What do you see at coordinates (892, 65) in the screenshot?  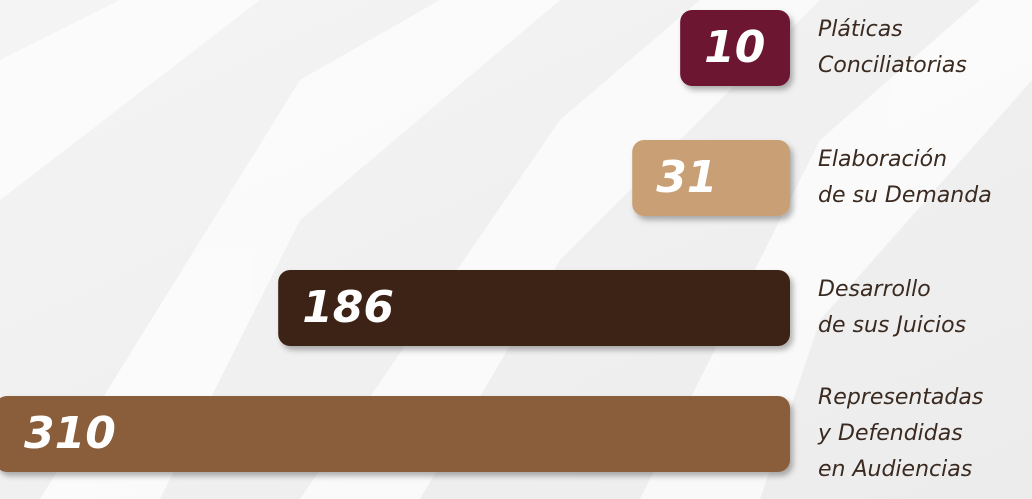 I see `category-label: Conciliatorias` at bounding box center [892, 65].